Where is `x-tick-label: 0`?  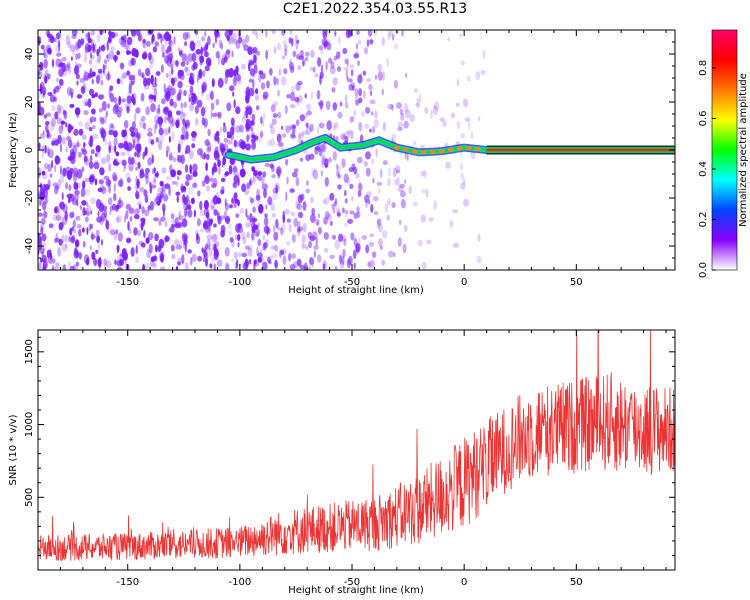
x-tick-label: 0 is located at coordinates (464, 582).